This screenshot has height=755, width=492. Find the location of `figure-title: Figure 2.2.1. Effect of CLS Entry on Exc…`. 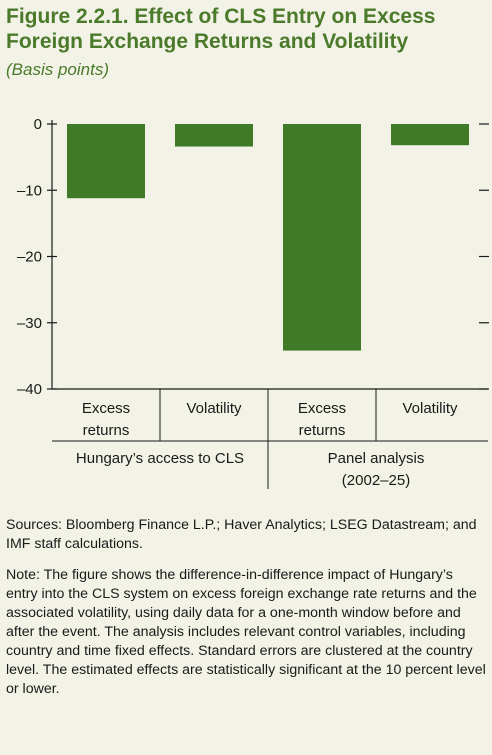

figure-title: Figure 2.2.1. Effect of CLS Entry on Exc… is located at coordinates (221, 29).